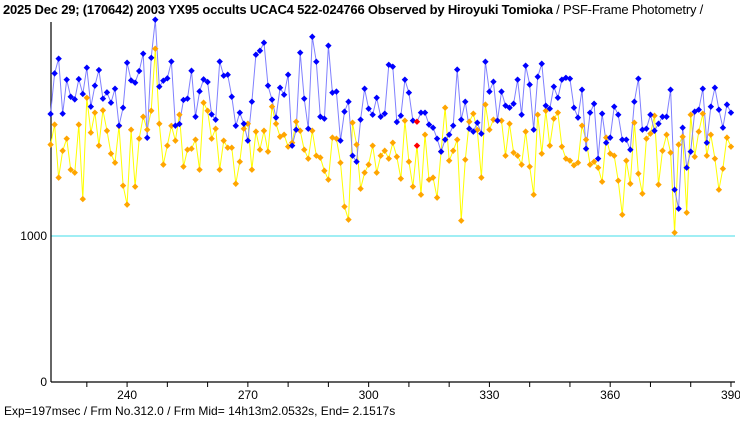 This screenshot has height=425, width=740. I want to click on x-tick-label: 240, so click(127, 395).